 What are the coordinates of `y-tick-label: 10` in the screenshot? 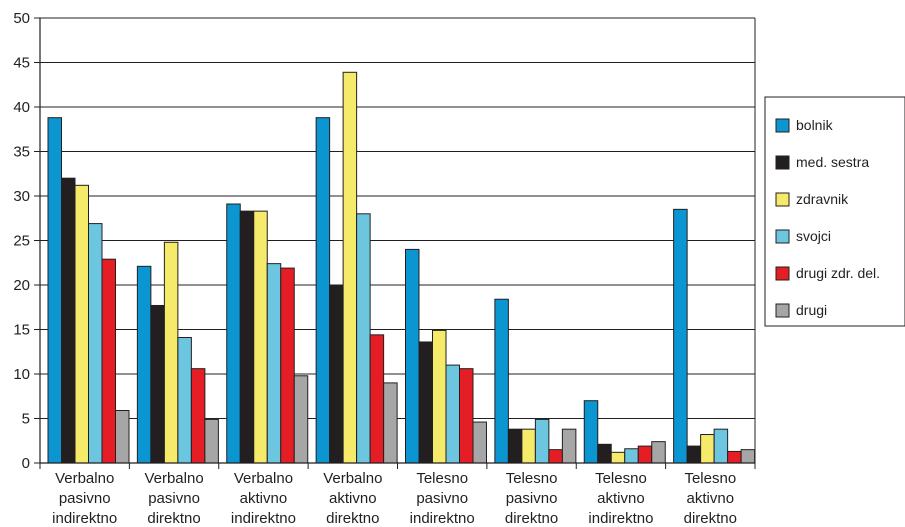 It's located at (21, 374).